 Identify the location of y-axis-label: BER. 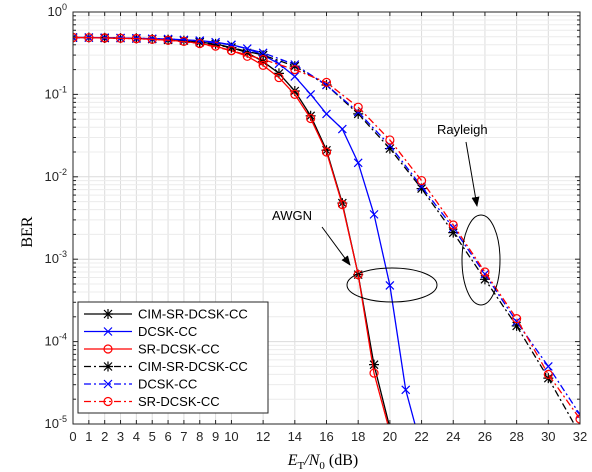
(27, 231).